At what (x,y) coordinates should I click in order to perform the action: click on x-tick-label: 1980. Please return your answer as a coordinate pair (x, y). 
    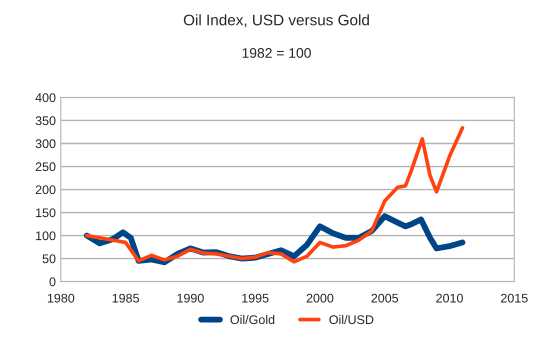
    Looking at the image, I should click on (61, 298).